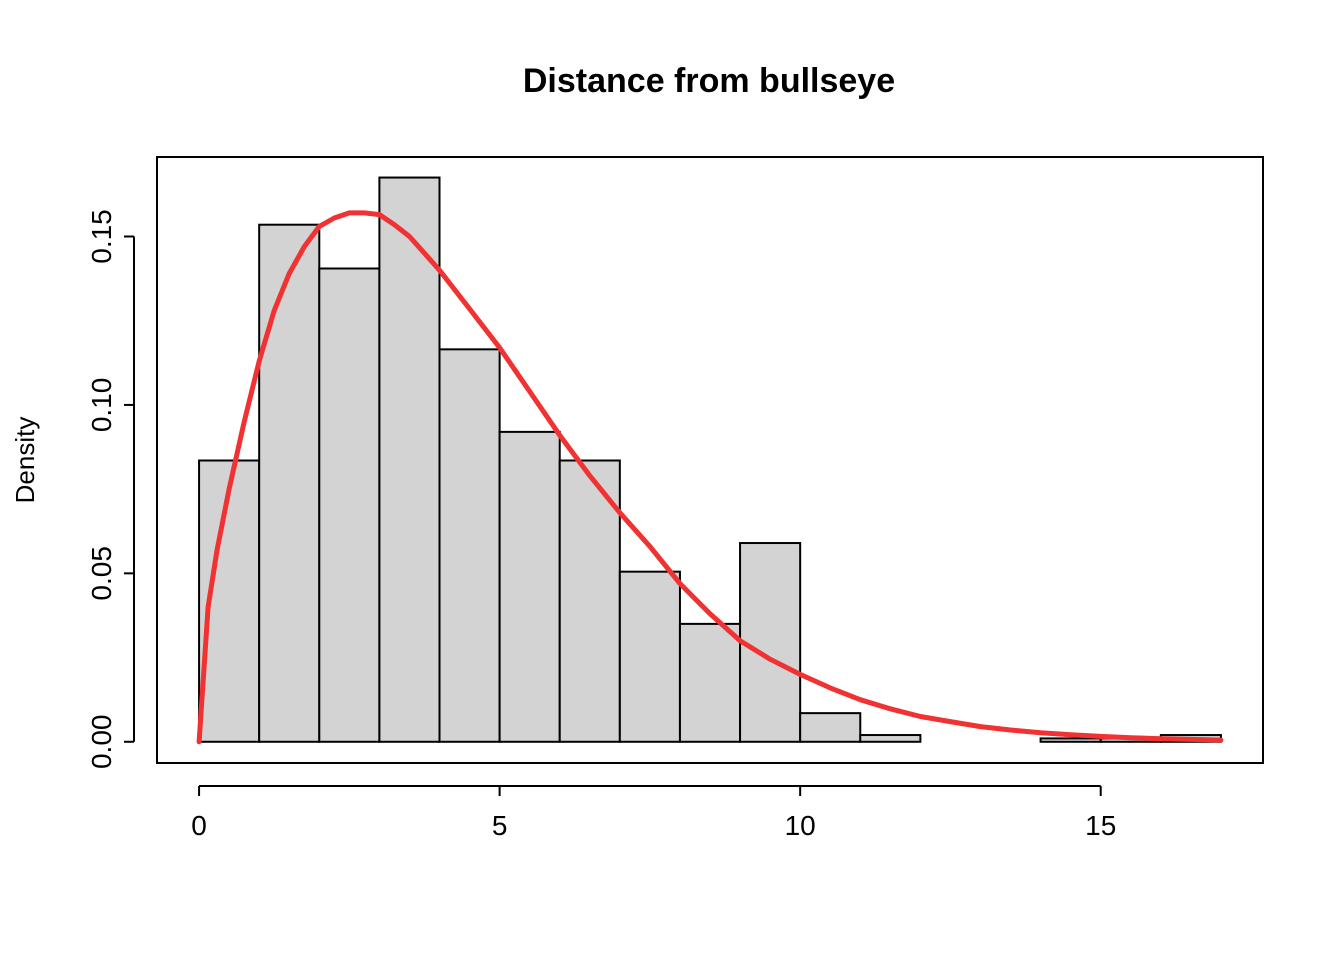 This screenshot has height=960, width=1344. I want to click on x-tick-label-10: 10, so click(800, 825).